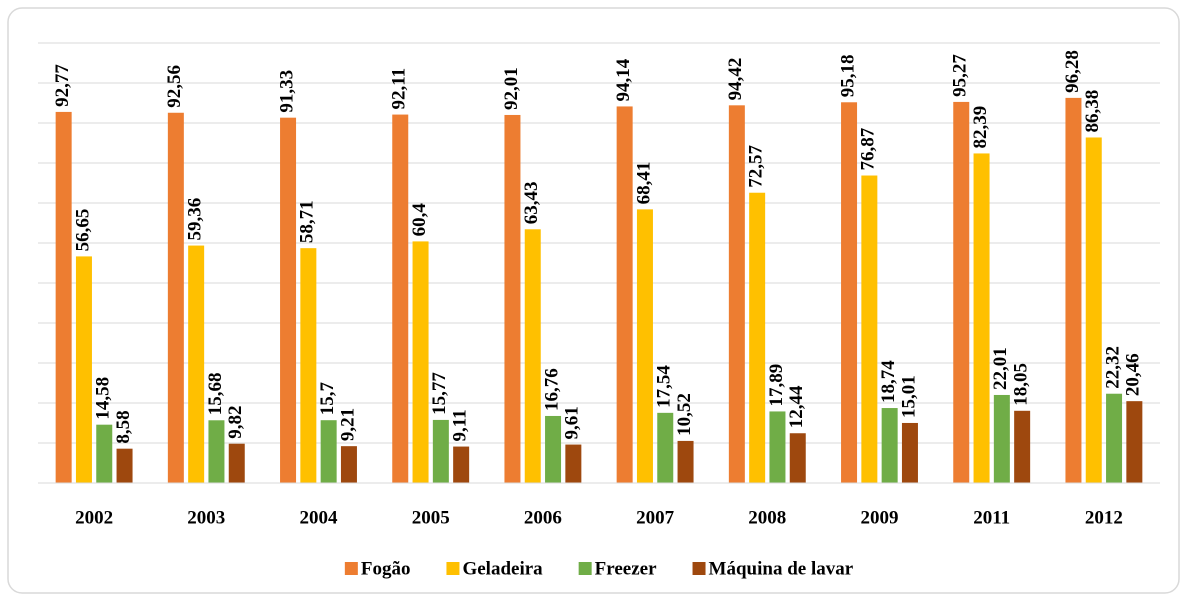 Image resolution: width=1187 pixels, height=601 pixels. What do you see at coordinates (767, 517) in the screenshot?
I see `x-tick-label: 2008` at bounding box center [767, 517].